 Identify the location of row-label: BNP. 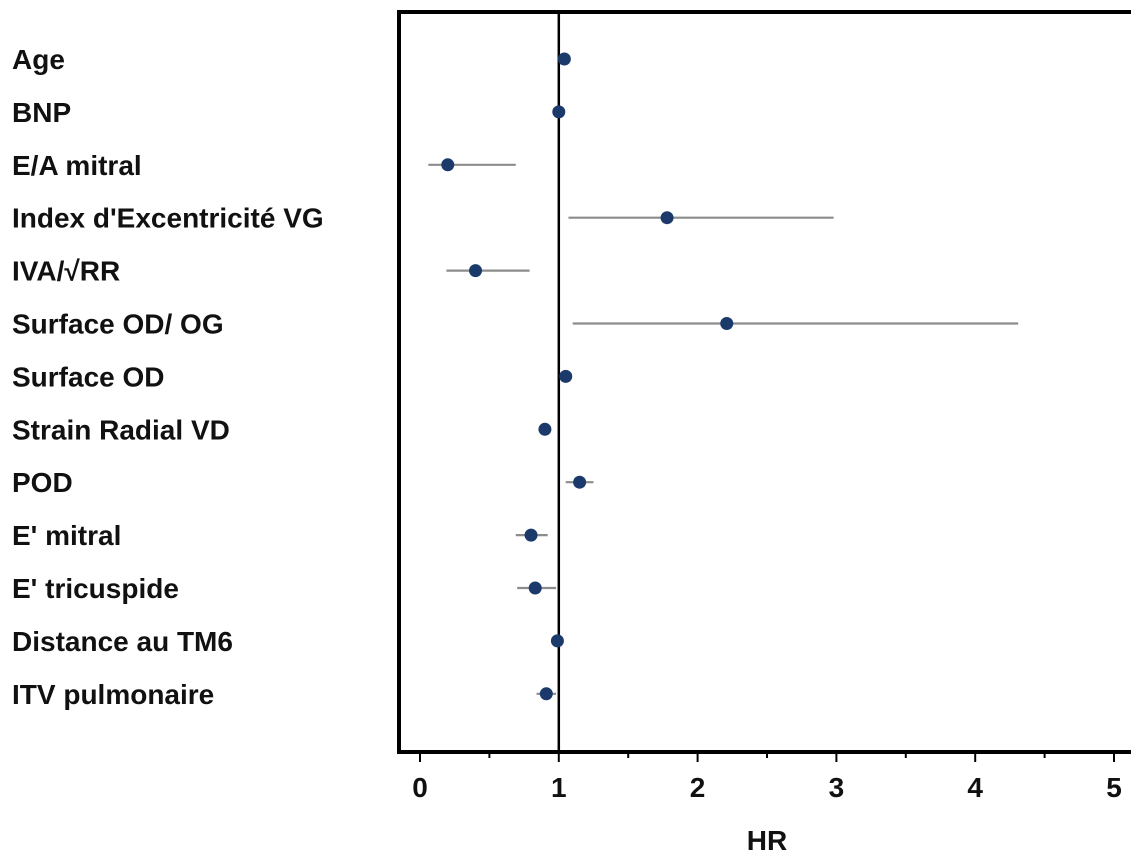
(41, 112).